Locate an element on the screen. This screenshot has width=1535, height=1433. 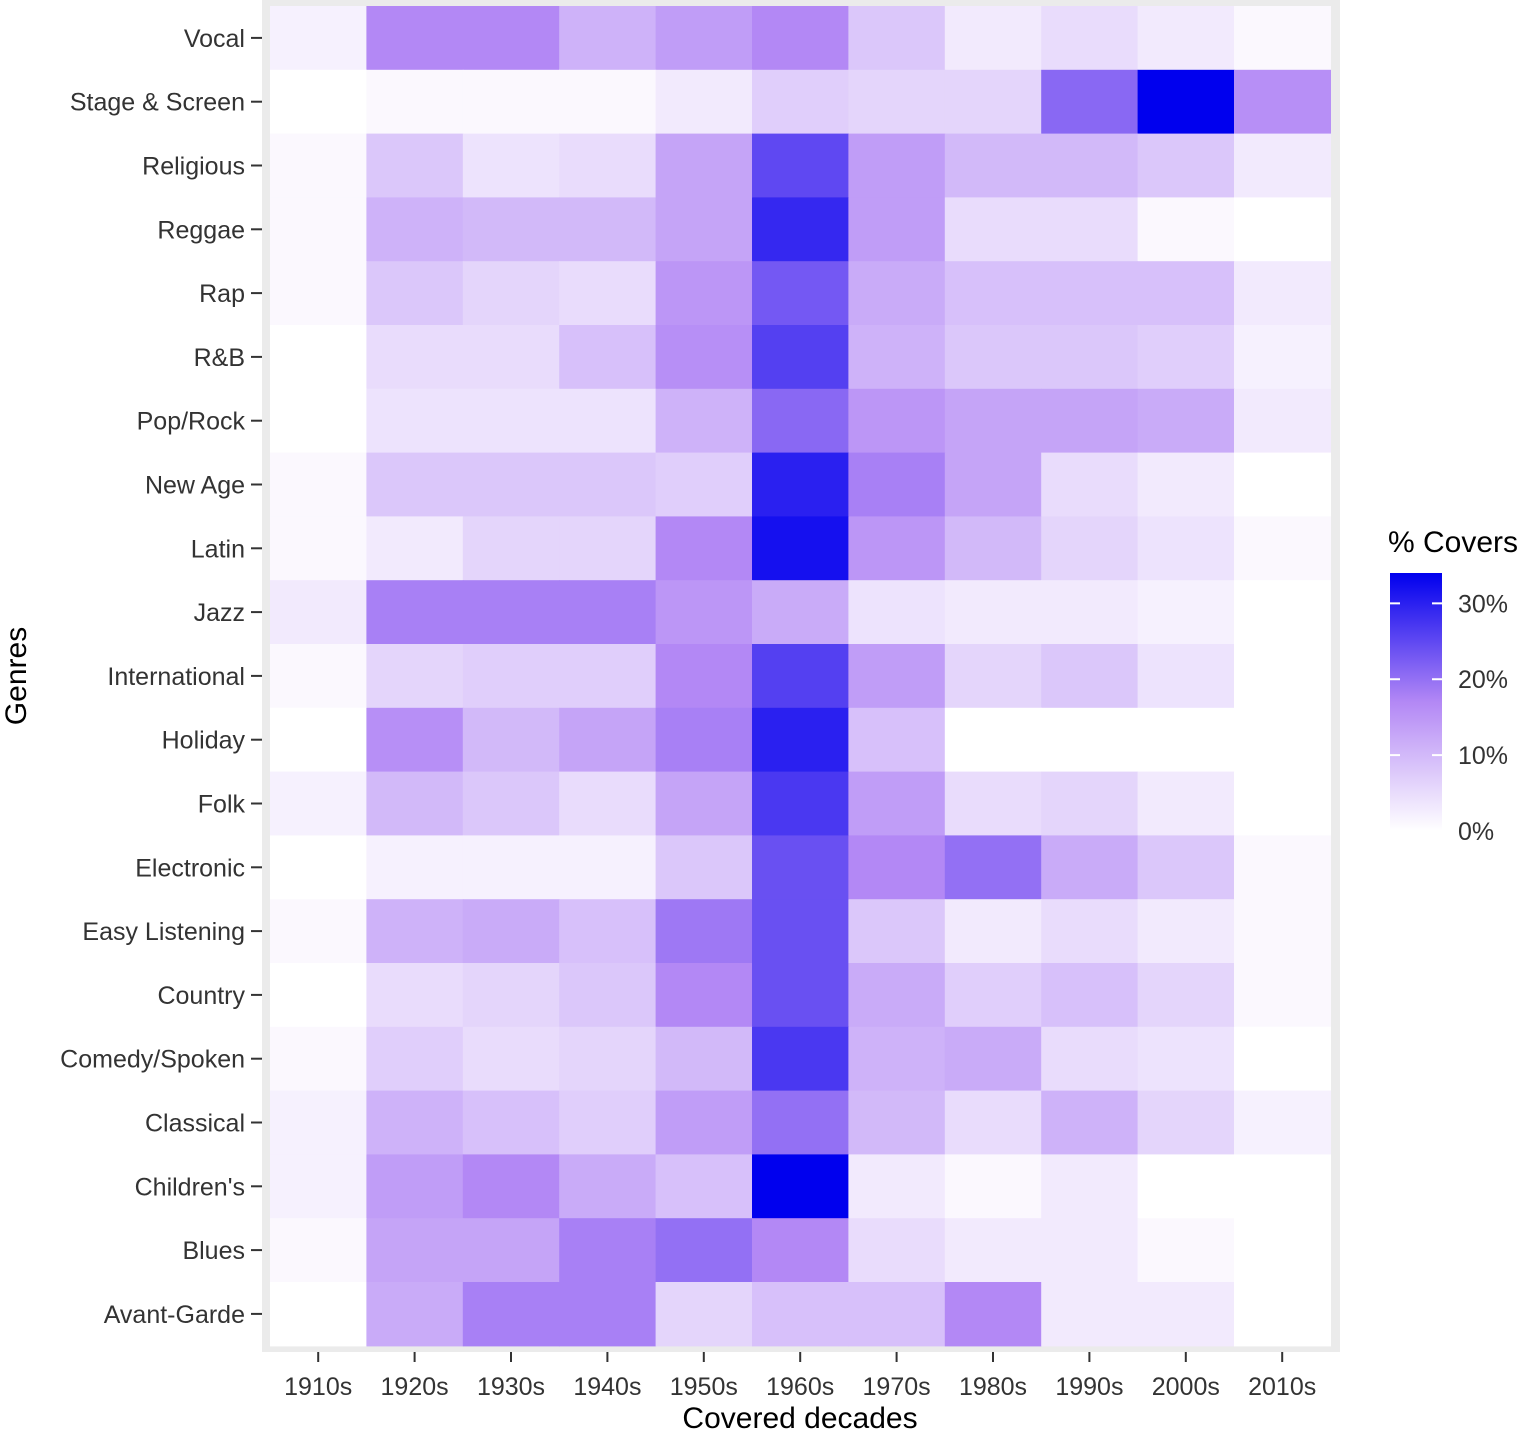
cell-classical-2000s is located at coordinates (1186, 1122).